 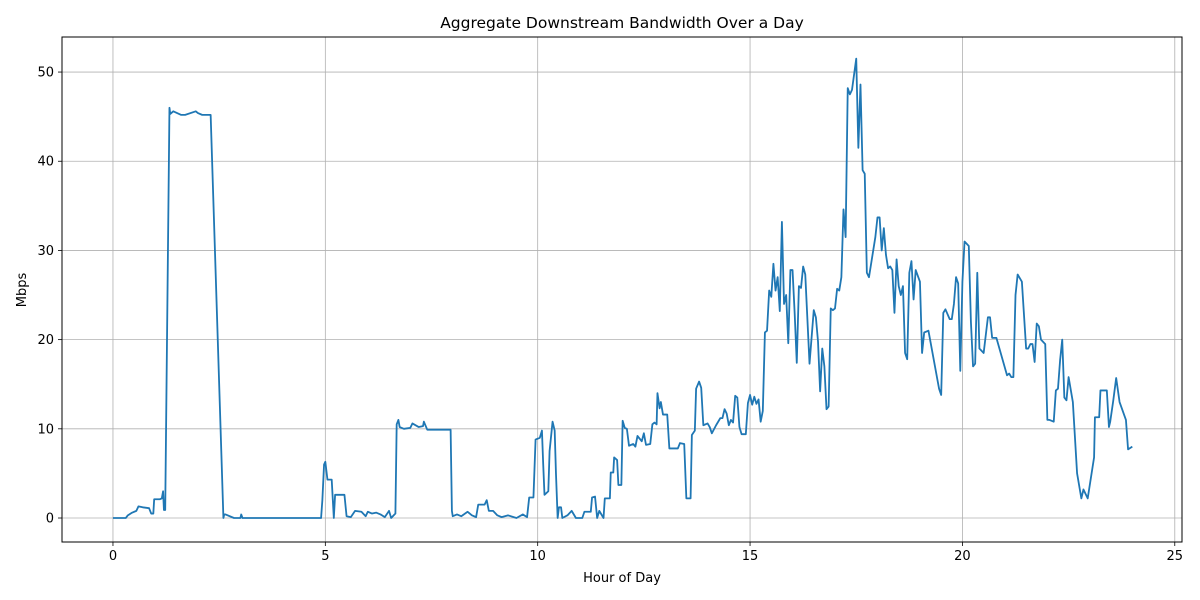 What do you see at coordinates (622, 578) in the screenshot?
I see `x-axis-label: Hour of Day` at bounding box center [622, 578].